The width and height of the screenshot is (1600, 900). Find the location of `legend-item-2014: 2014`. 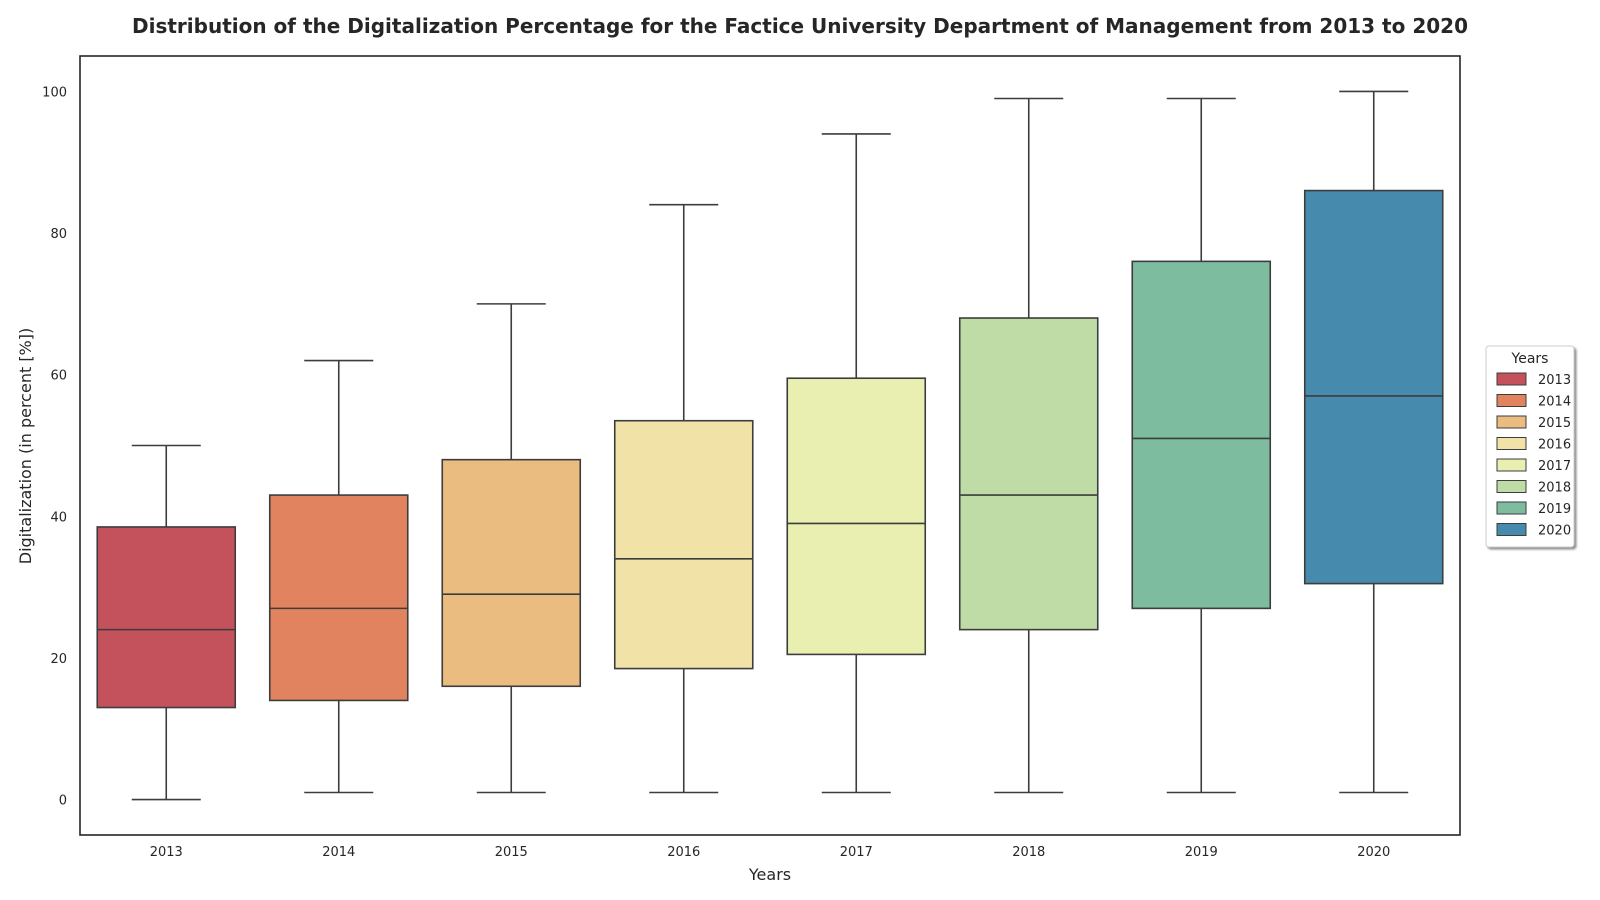

legend-item-2014: 2014 is located at coordinates (1533, 402).